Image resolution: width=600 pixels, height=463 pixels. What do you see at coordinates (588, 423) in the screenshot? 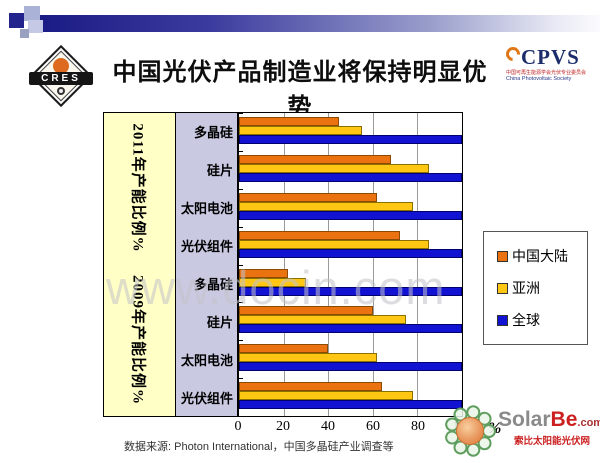
I see `solarbe-text-com: .com` at bounding box center [588, 423].